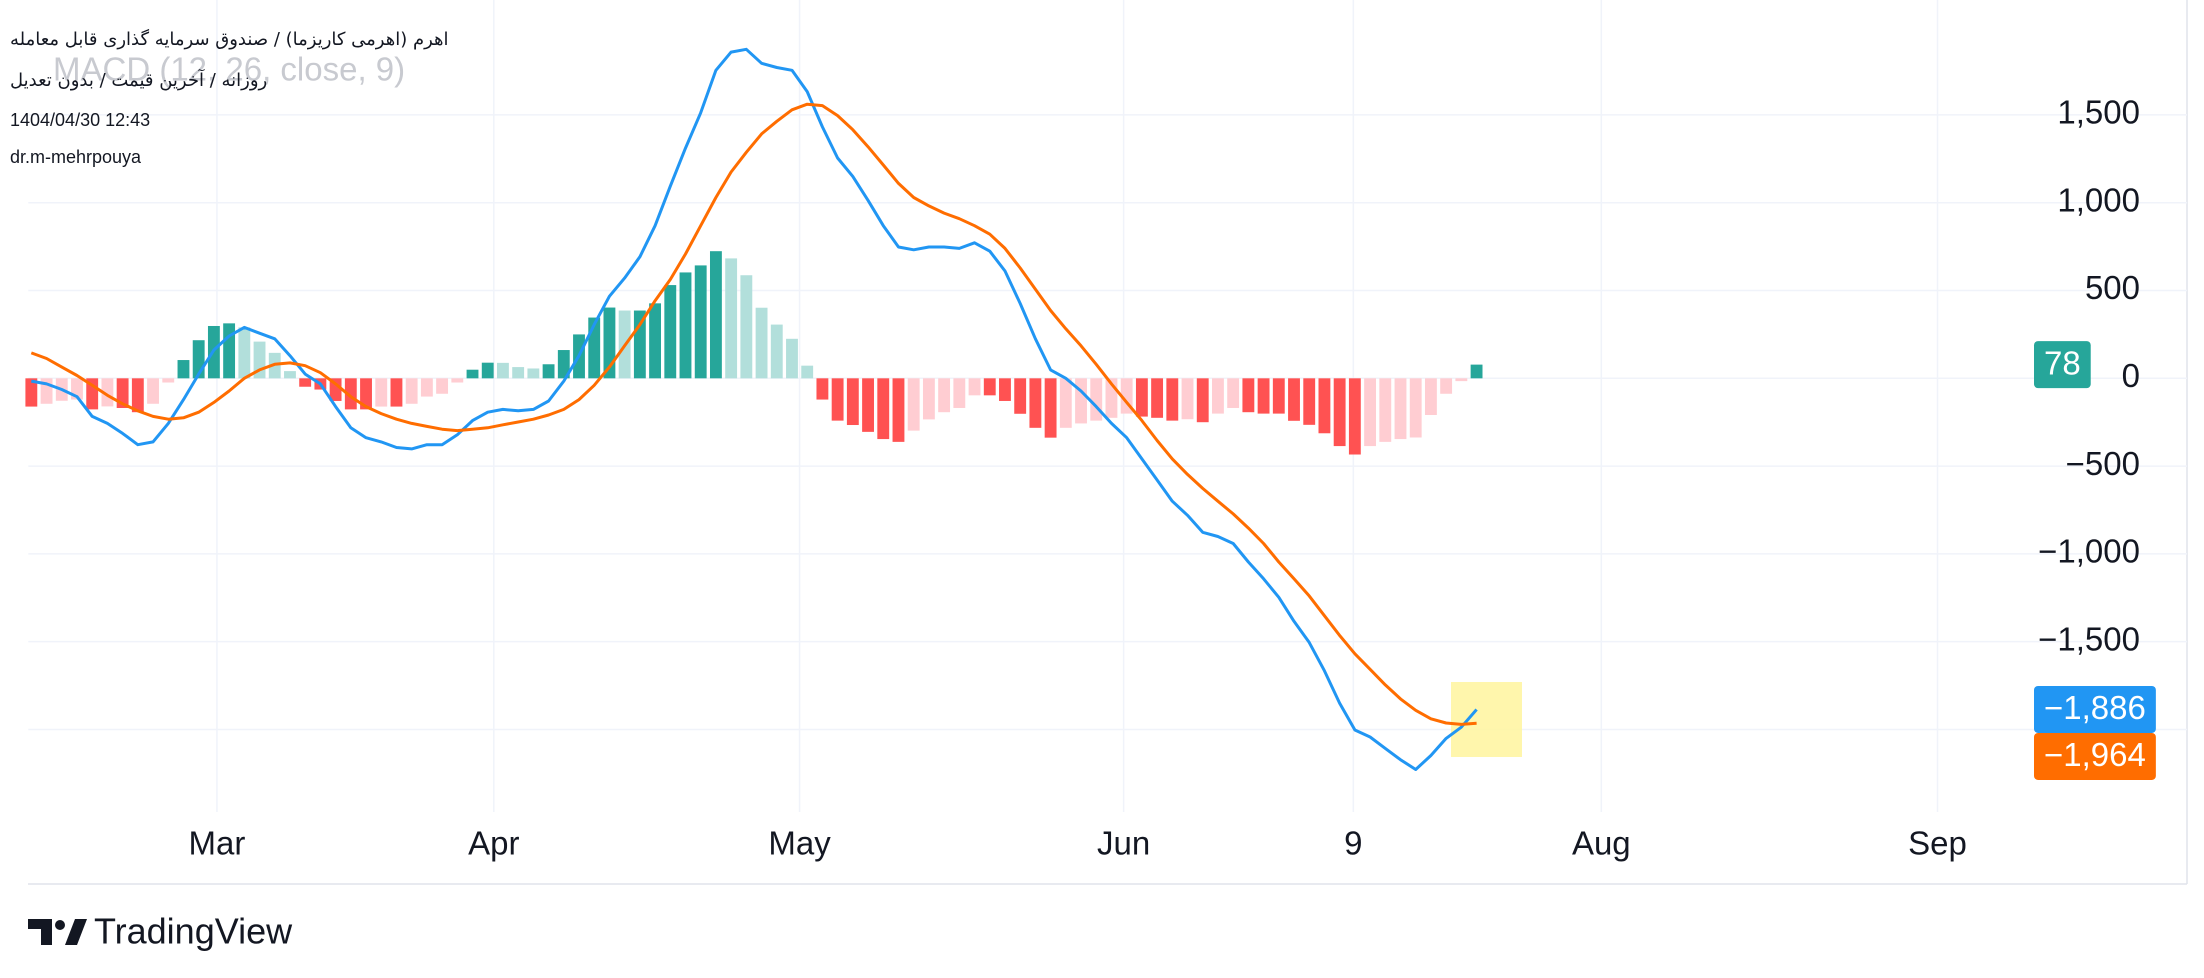 The height and width of the screenshot is (978, 2204). I want to click on x-tick-label: Mar, so click(217, 843).